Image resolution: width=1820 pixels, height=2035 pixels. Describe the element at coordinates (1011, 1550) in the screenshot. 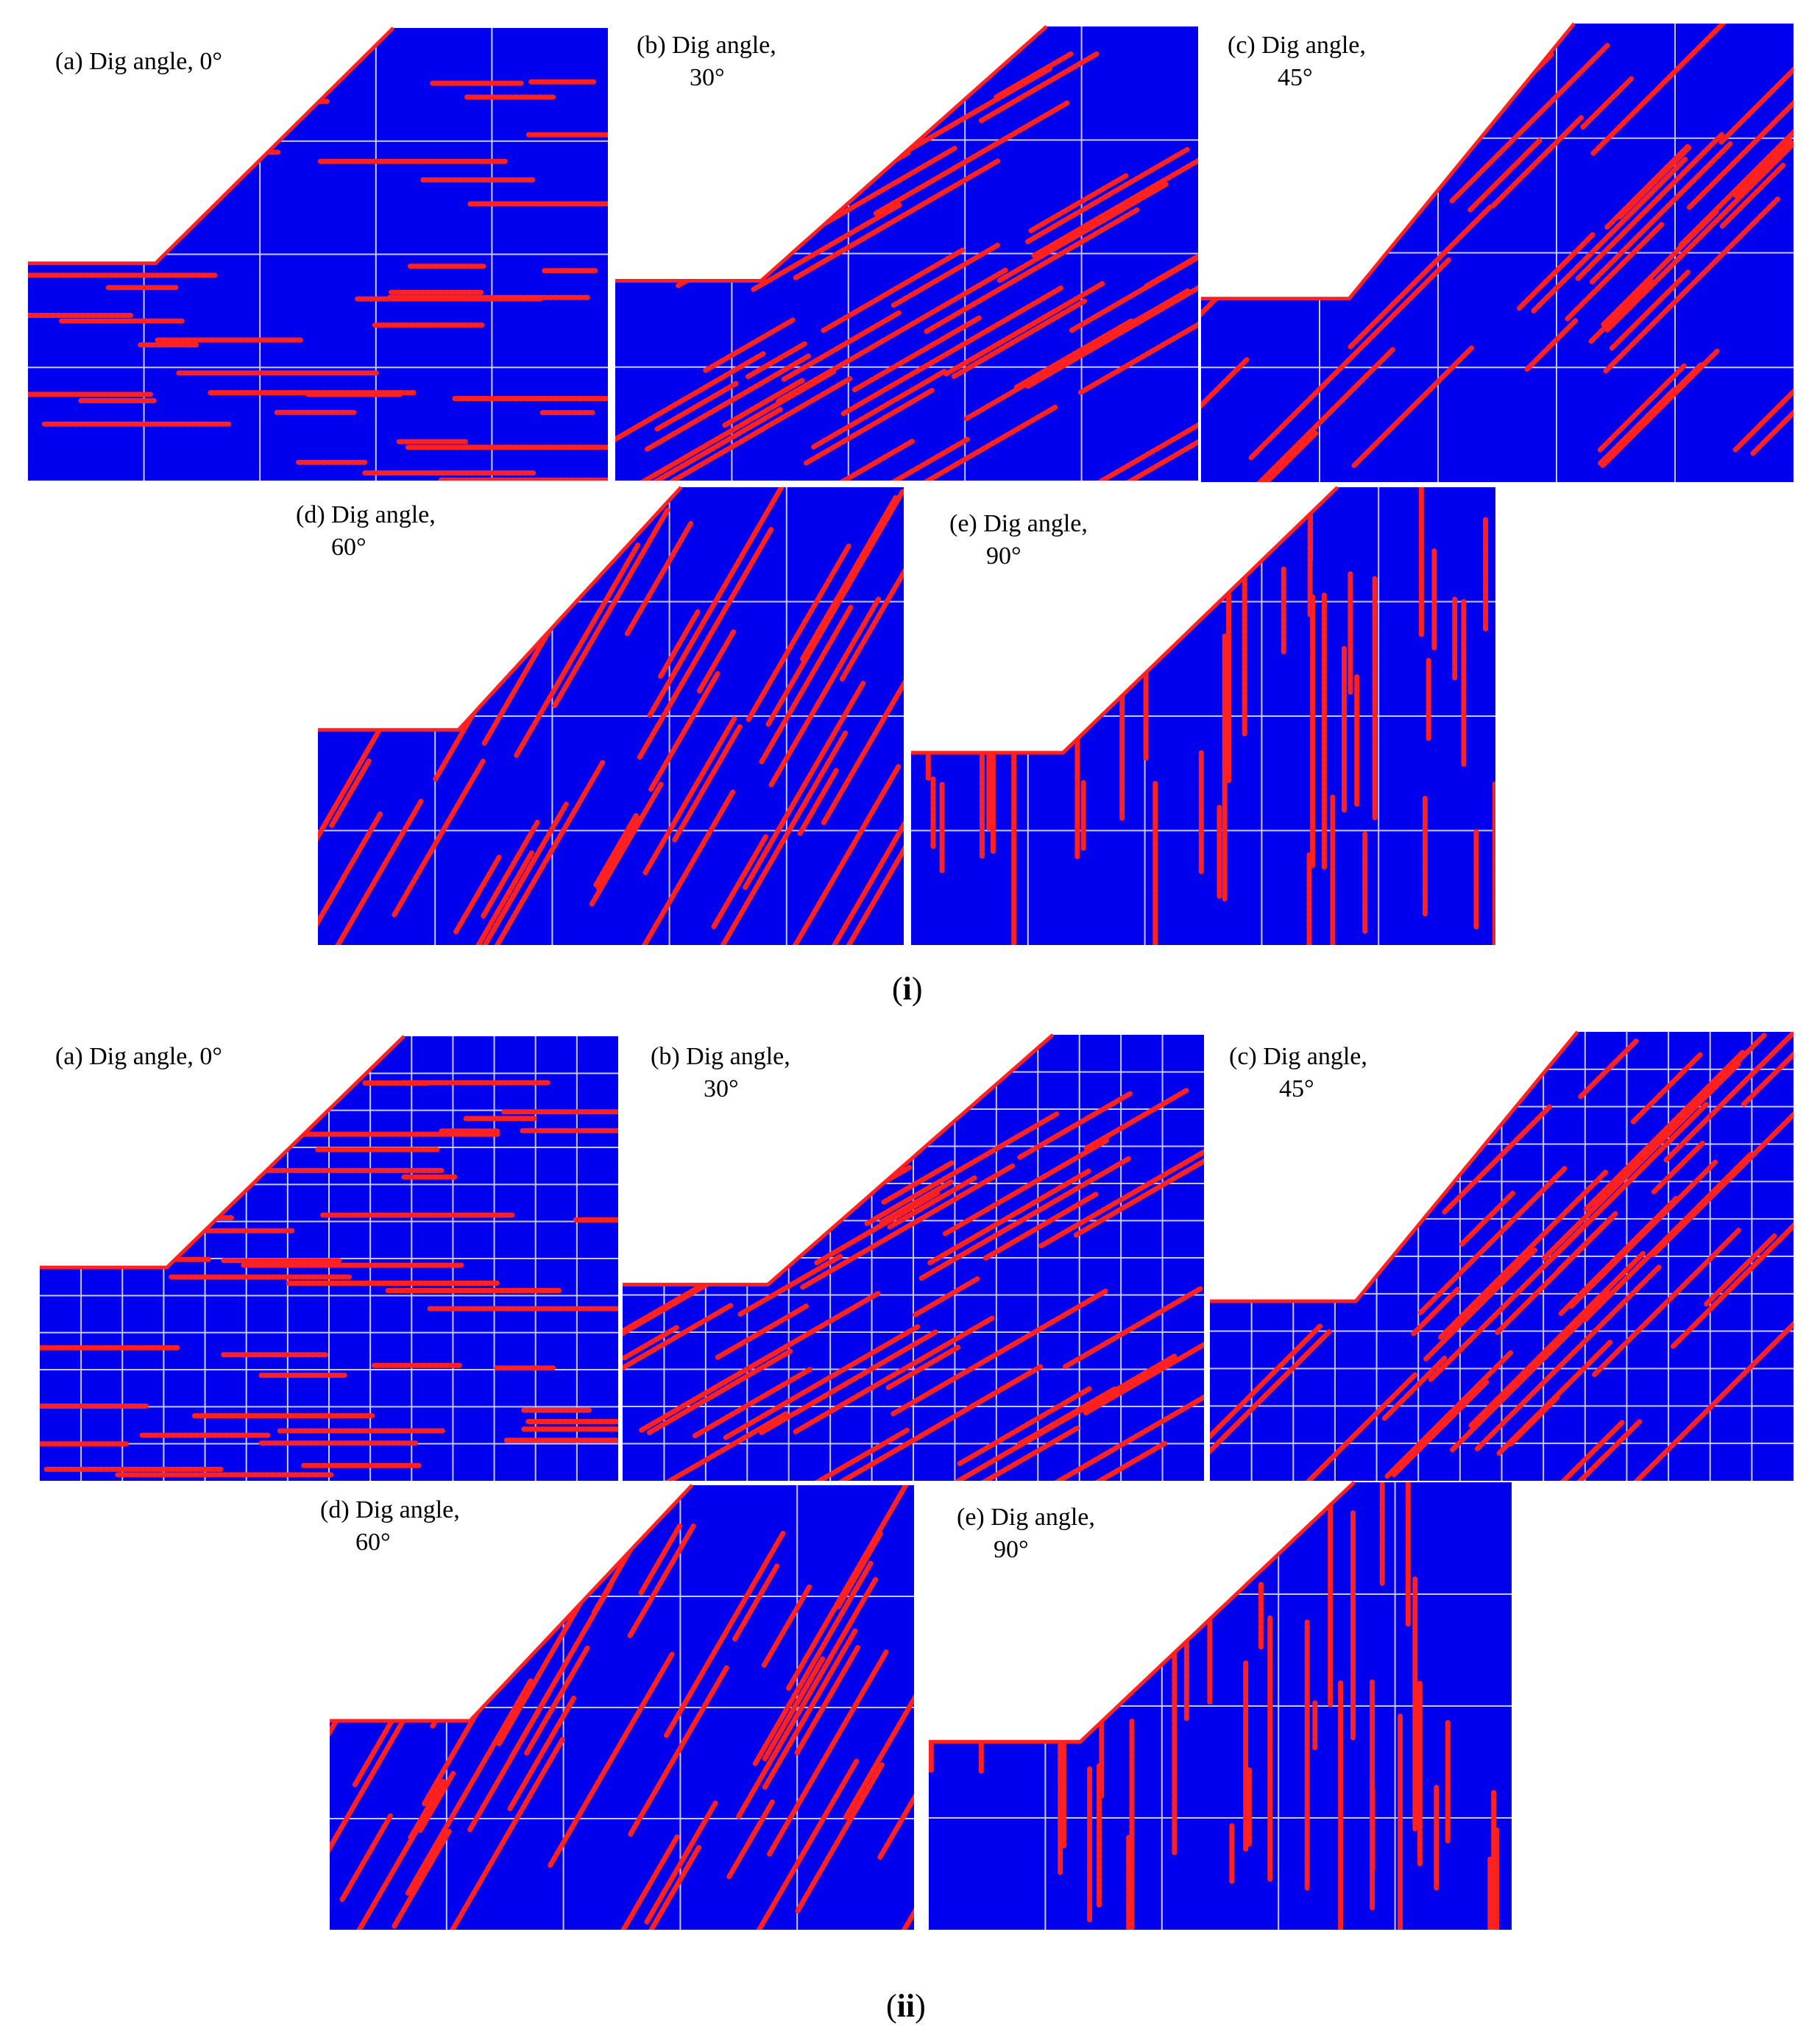

I see `panel-label-line2: 90°` at that location.